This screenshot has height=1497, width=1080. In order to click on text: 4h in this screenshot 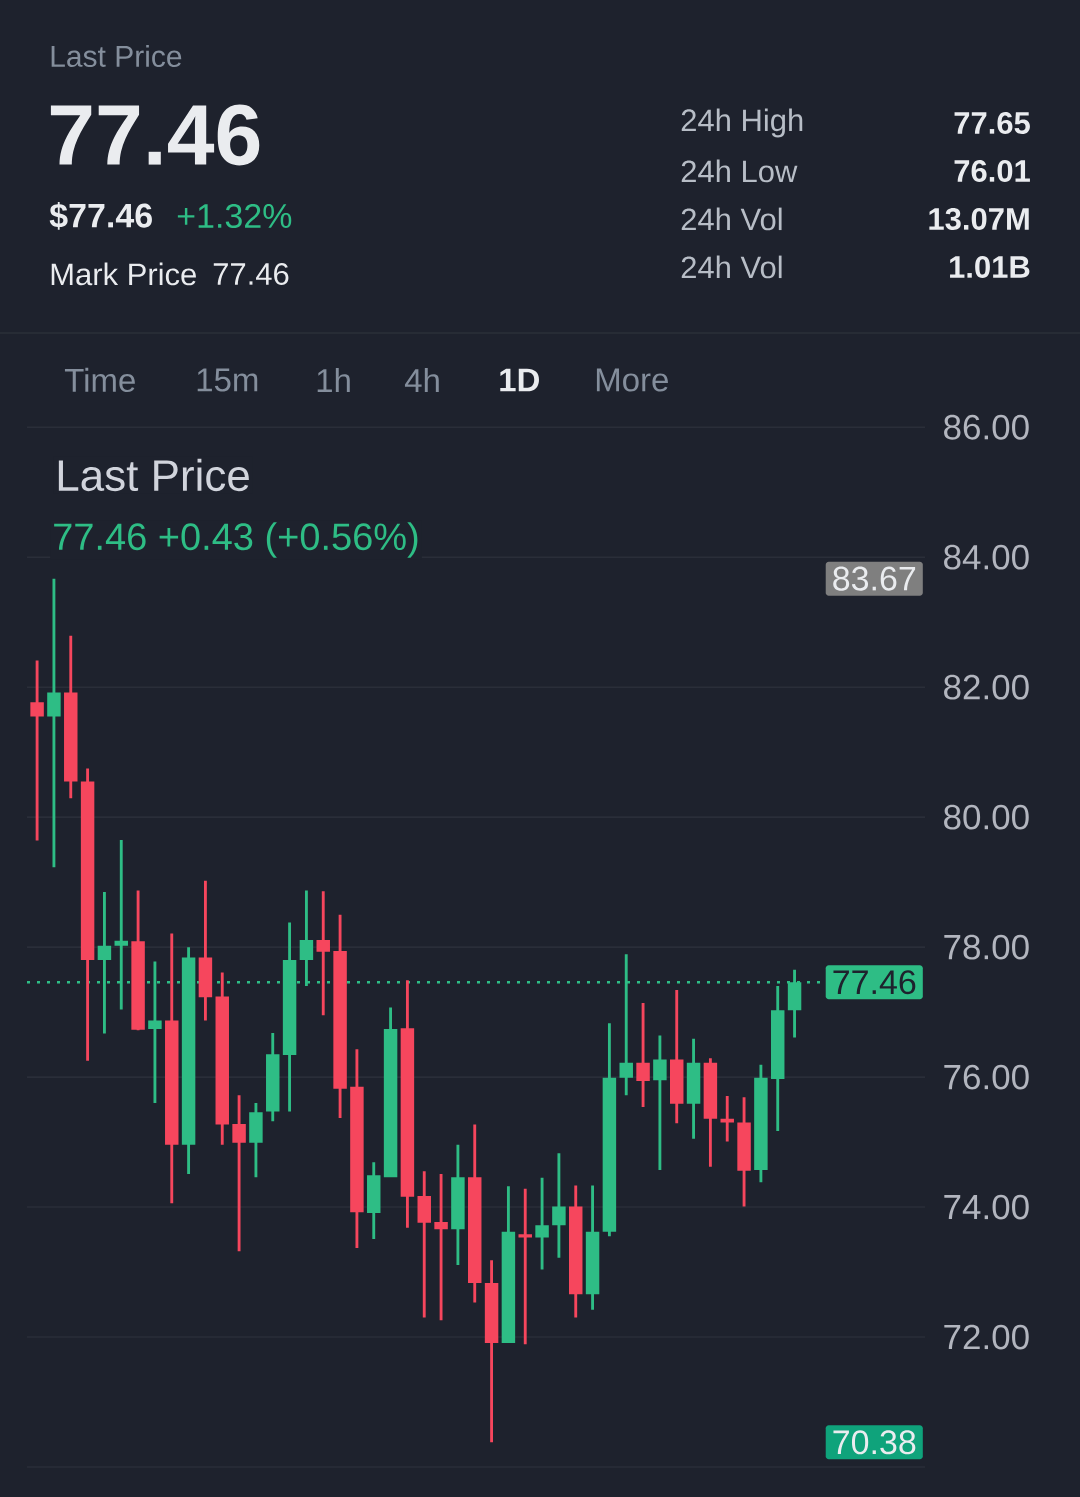, I will do `click(421, 380)`.